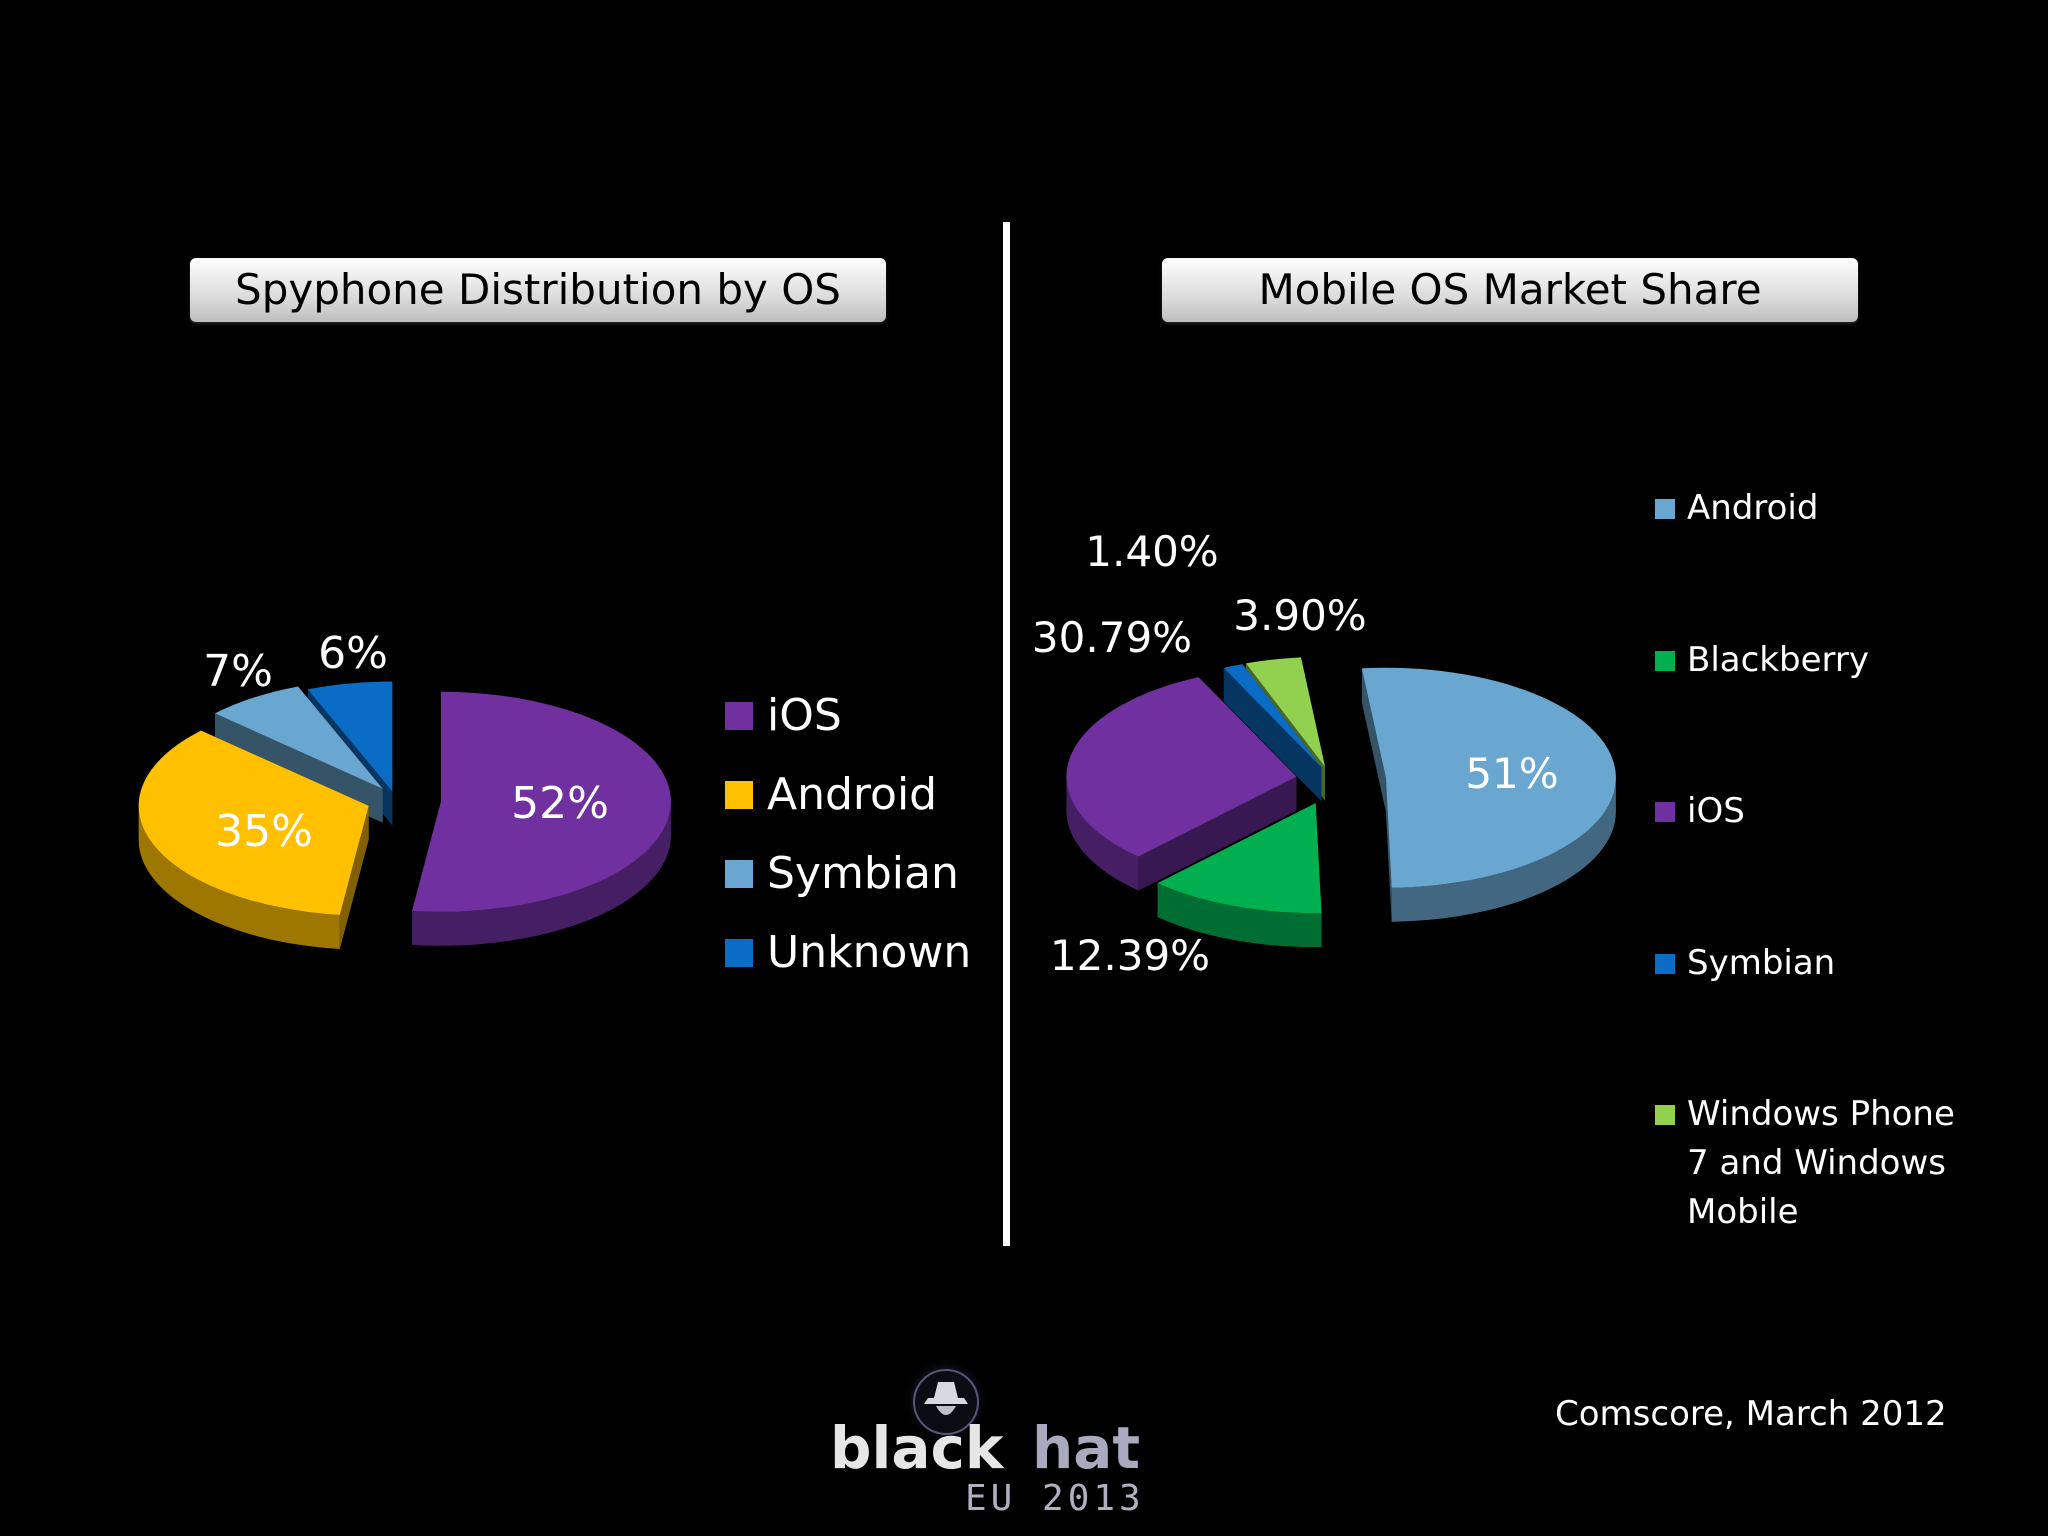  What do you see at coordinates (560, 803) in the screenshot?
I see `data-label: 52%` at bounding box center [560, 803].